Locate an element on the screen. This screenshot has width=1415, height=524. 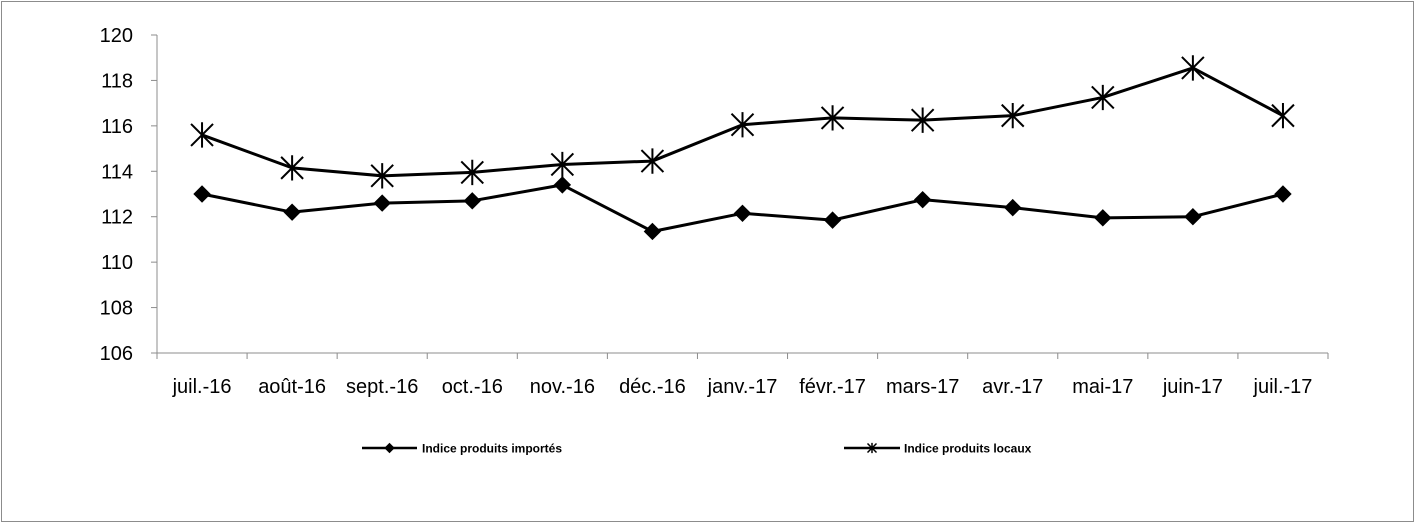
y-tick-label: 116 is located at coordinates (117, 127).